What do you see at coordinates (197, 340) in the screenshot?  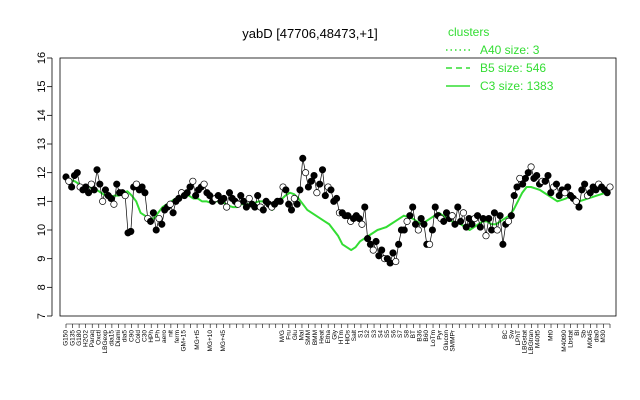 I see `x-tick-label: MG+t5` at bounding box center [197, 340].